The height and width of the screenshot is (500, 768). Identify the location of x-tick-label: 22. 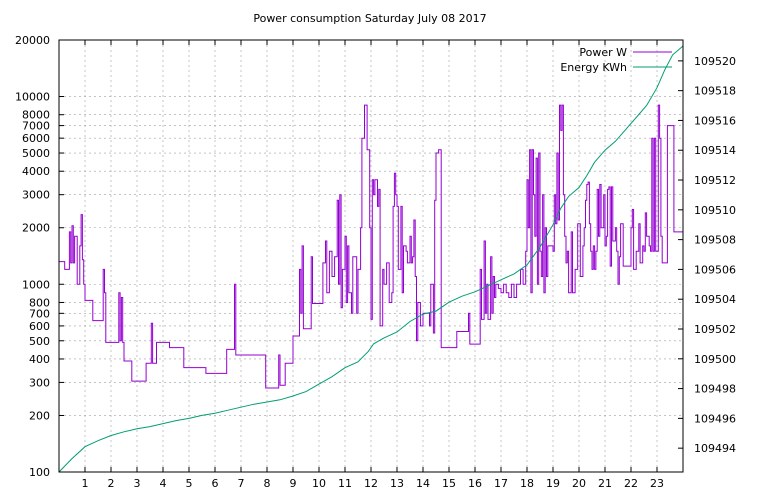
(631, 483).